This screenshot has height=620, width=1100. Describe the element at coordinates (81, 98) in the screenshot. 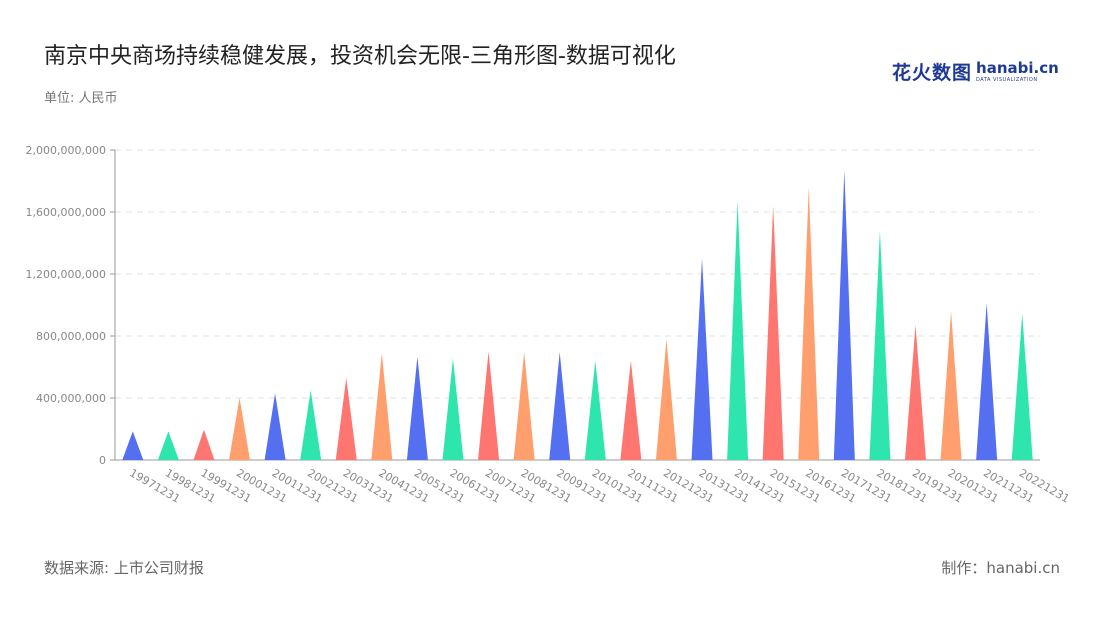

I see `unit-label: 单位: 人民币` at that location.